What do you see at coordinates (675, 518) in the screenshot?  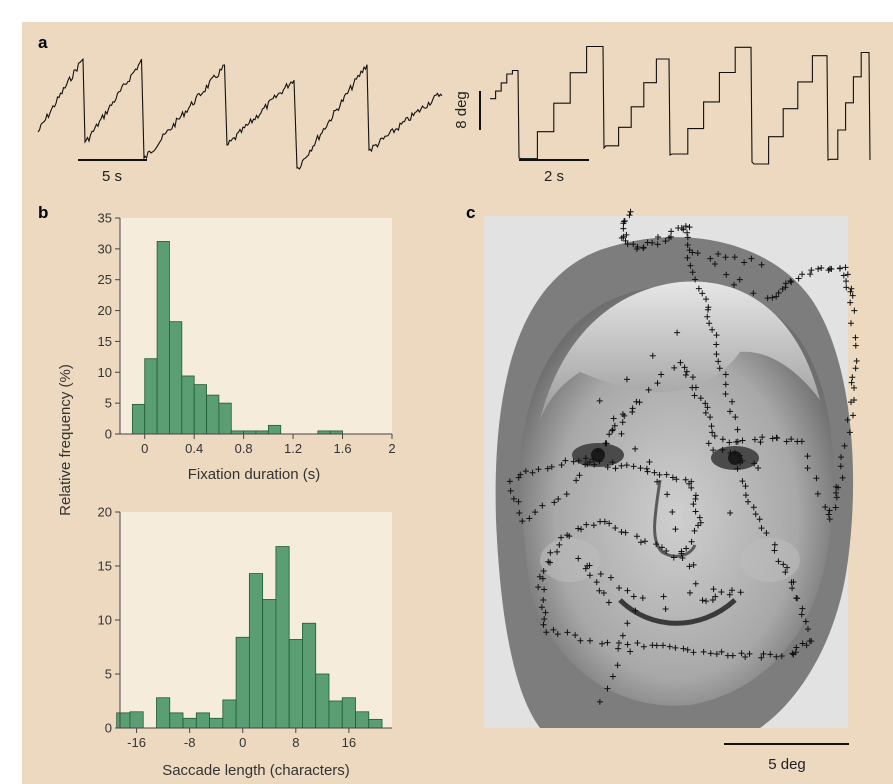 I see `nose` at bounding box center [675, 518].